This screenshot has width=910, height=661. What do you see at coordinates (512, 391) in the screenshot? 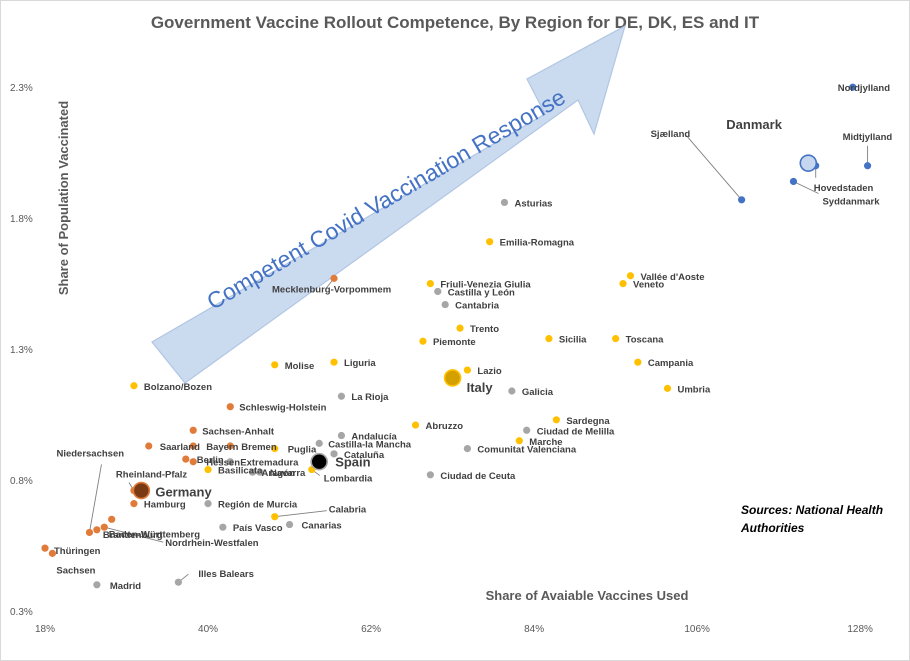
I see `point-galicia` at bounding box center [512, 391].